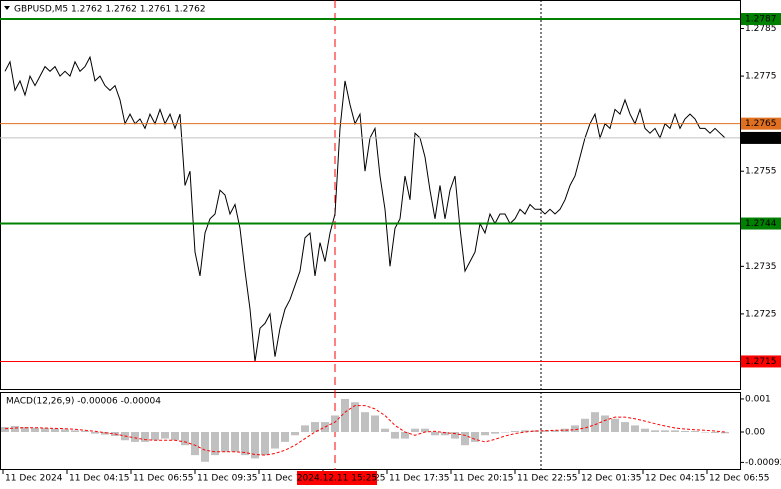 Image resolution: width=781 pixels, height=489 pixels. I want to click on x-tick-label: 11 Dec 12:15, so click(291, 479).